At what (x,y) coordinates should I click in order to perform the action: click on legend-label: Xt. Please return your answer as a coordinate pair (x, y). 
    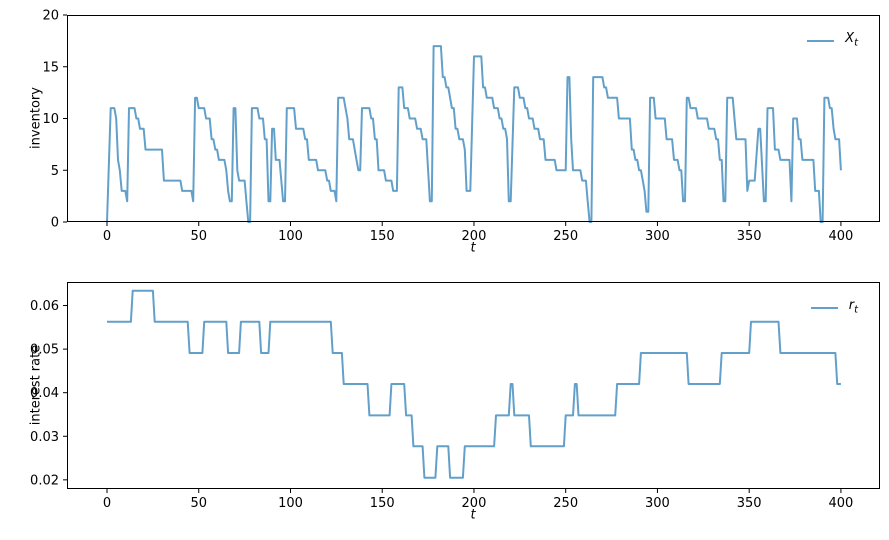
    Looking at the image, I should click on (851, 41).